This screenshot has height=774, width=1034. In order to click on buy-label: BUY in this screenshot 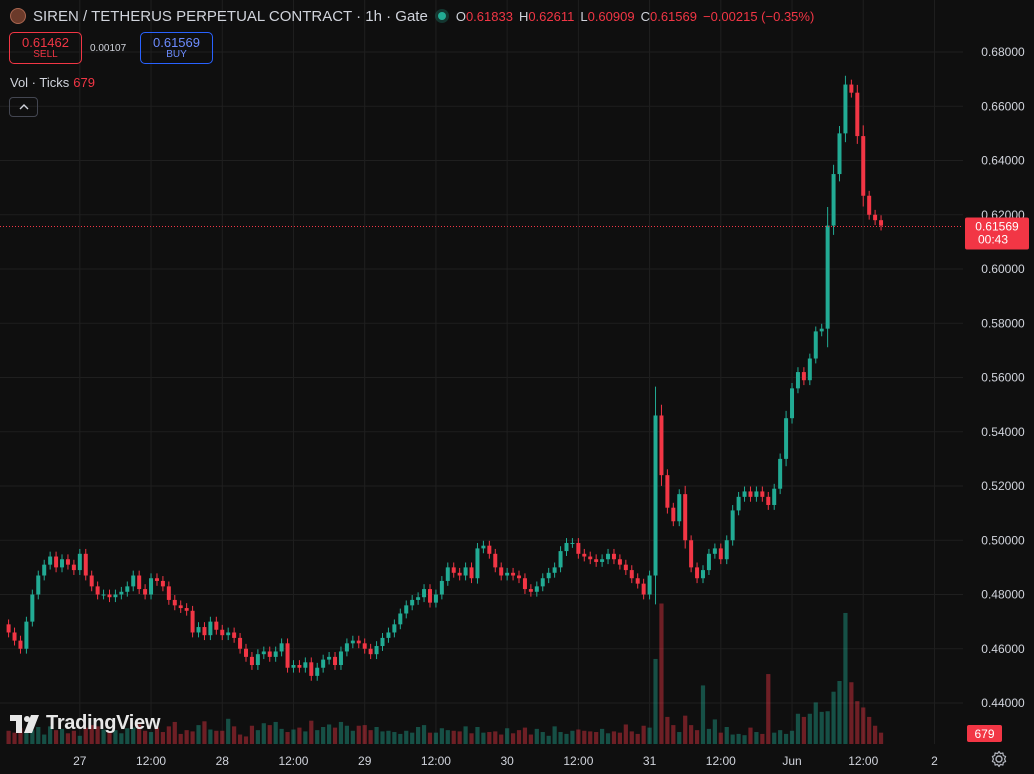, I will do `click(176, 54)`.